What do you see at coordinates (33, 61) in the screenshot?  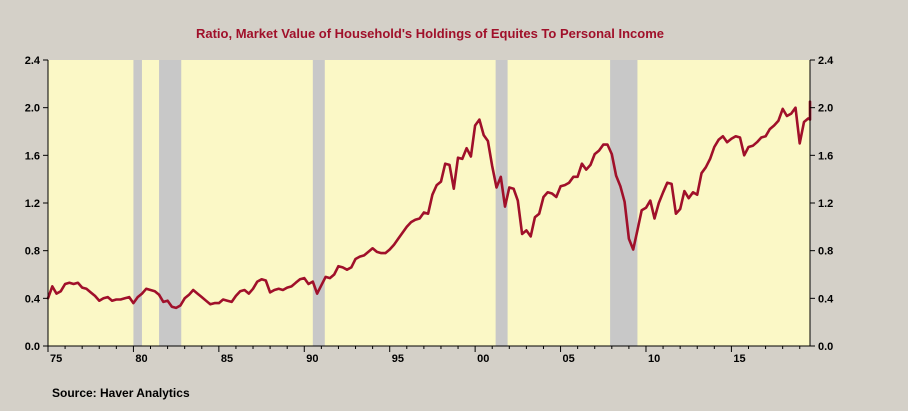 I see `y-tick-label-left: 2.4` at bounding box center [33, 61].